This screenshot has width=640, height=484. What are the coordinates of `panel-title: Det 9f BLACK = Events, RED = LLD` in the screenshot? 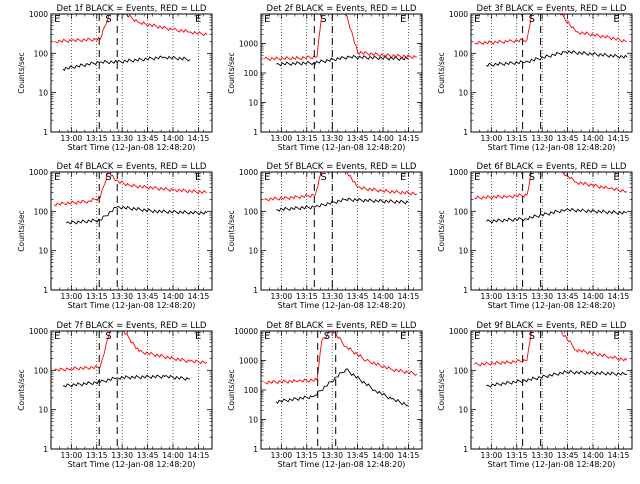 It's located at (552, 326).